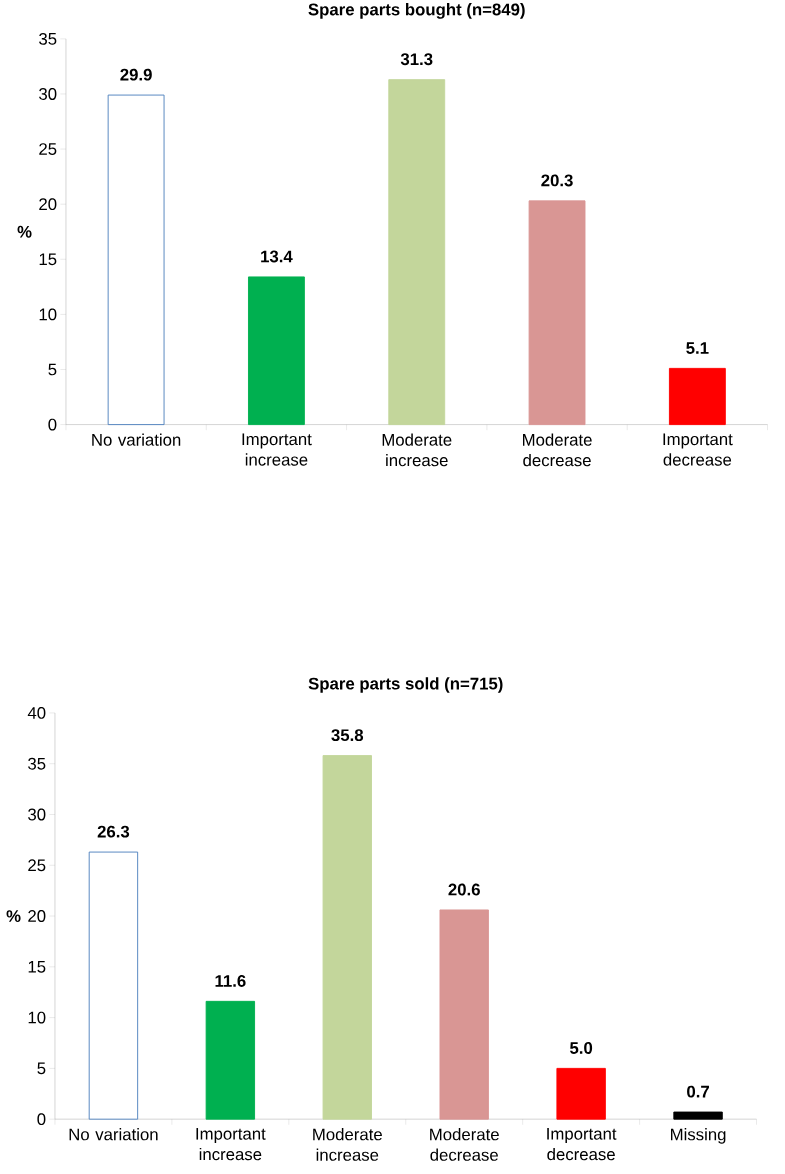  What do you see at coordinates (405, 685) in the screenshot?
I see `chart-title: Spare parts sold (n=715)` at bounding box center [405, 685].